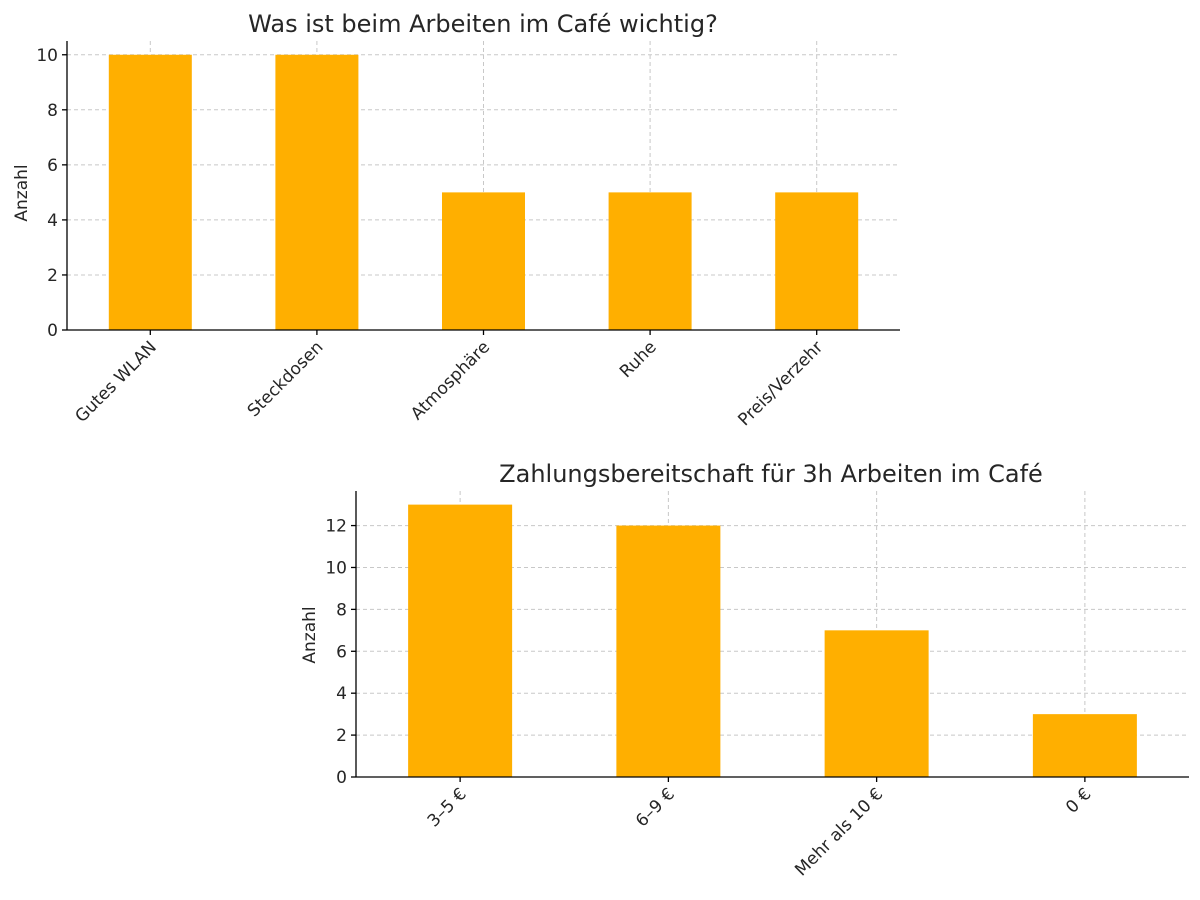 This screenshot has width=1200, height=900. I want to click on x-tick-label: Ruhe, so click(638, 359).